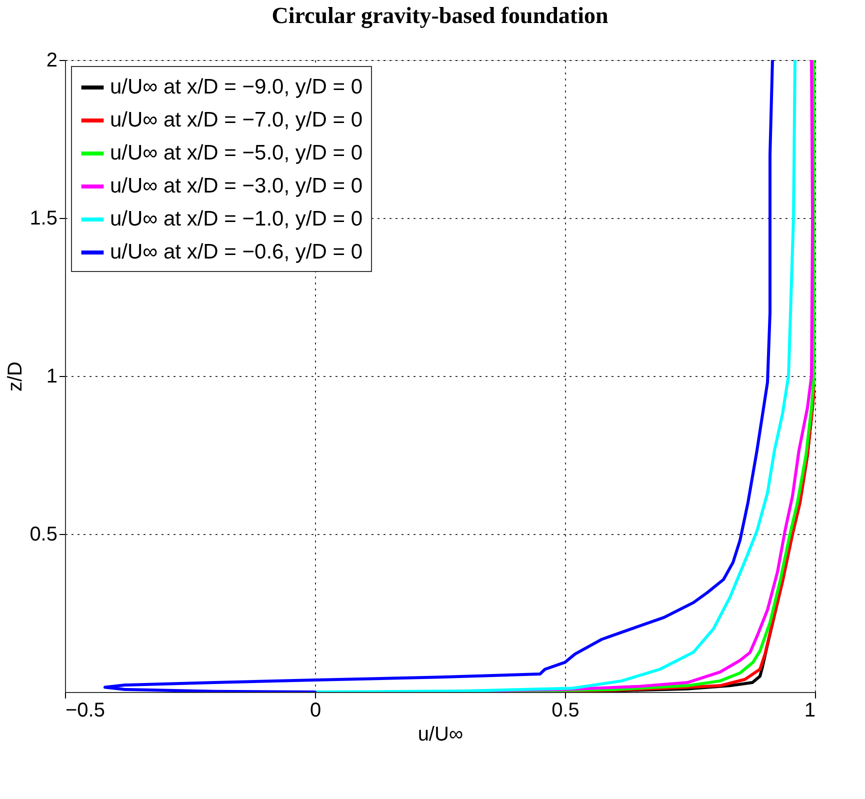 The image size is (865, 799). What do you see at coordinates (440, 16) in the screenshot?
I see `chart-title: Circular gravity-based foundation` at bounding box center [440, 16].